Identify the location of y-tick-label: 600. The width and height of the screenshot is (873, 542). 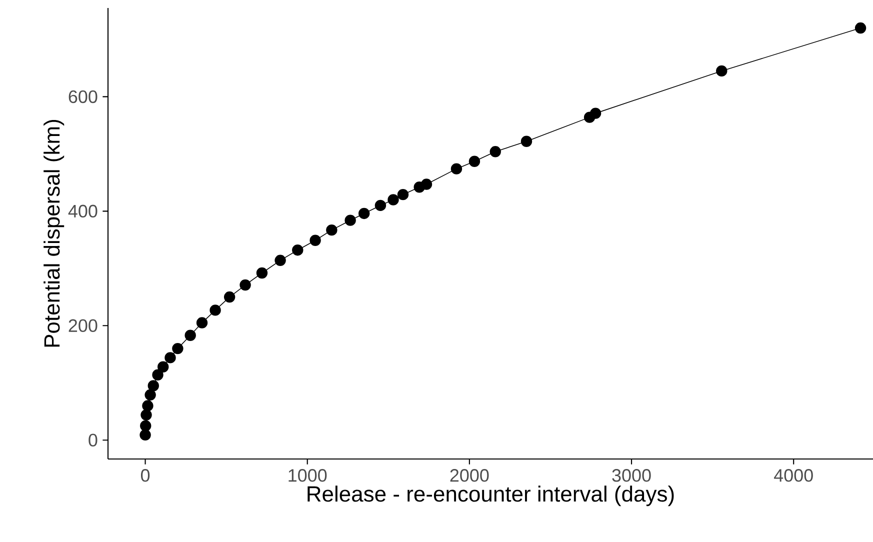
(83, 97).